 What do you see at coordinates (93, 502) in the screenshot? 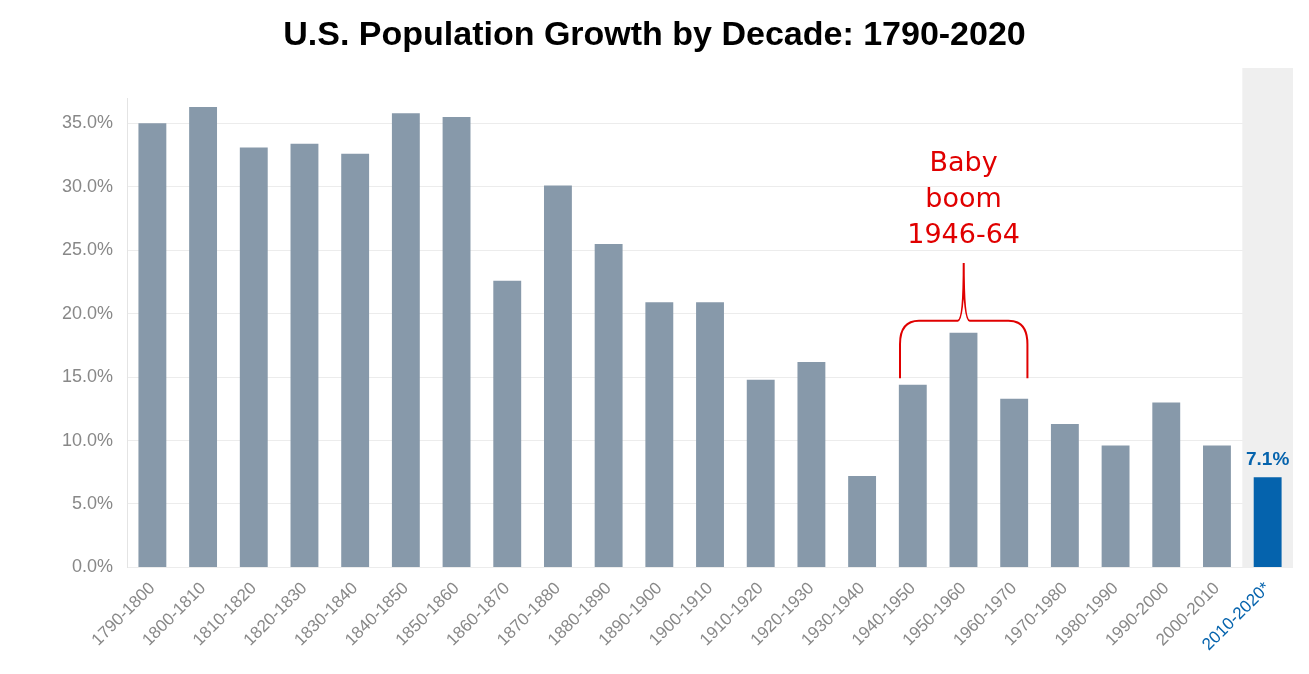
I see `y-tick-label: 5.0%` at bounding box center [93, 502].